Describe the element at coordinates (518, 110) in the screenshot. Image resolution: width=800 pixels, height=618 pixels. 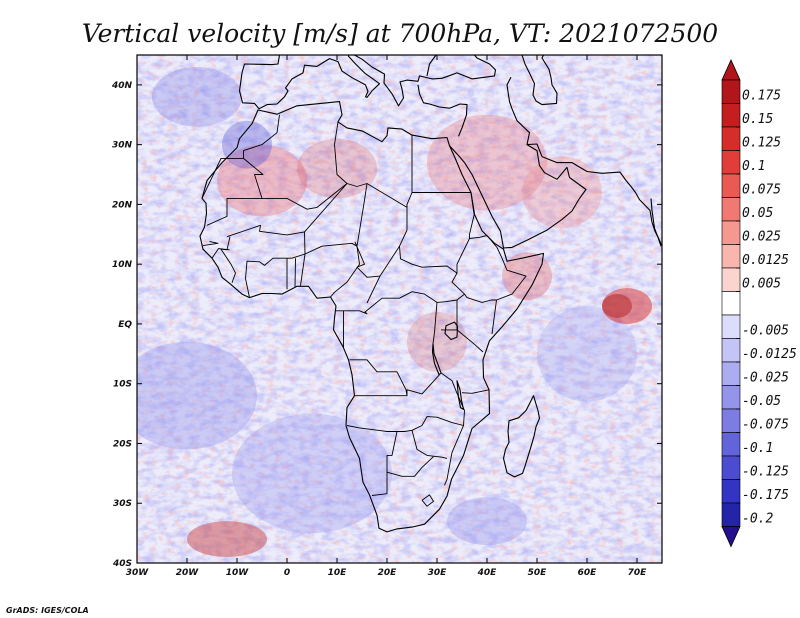
I see `iran-border` at that location.